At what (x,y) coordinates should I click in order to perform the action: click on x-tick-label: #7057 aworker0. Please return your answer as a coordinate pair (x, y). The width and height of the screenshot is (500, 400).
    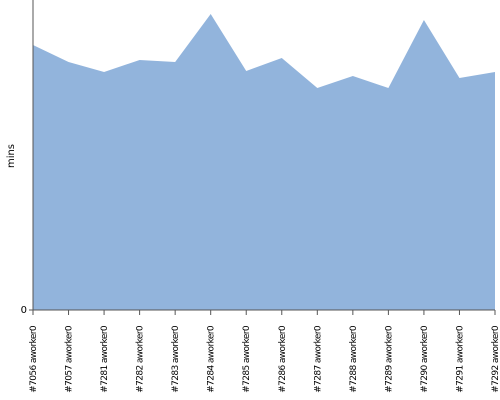
    Looking at the image, I should click on (70, 359).